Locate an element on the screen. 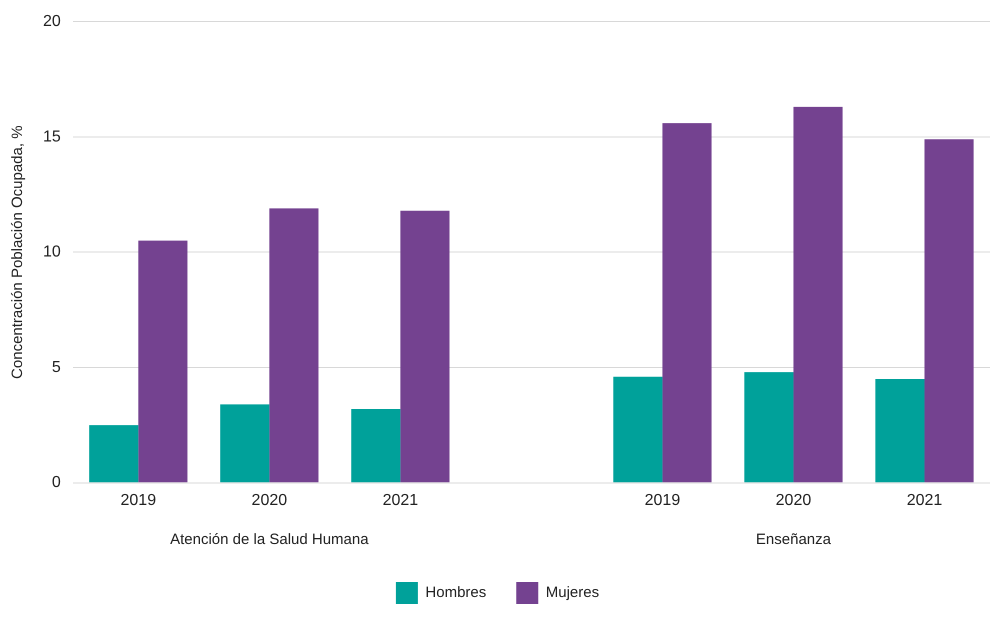 Image resolution: width=995 pixels, height=619 pixels. y-tick-label: 15 is located at coordinates (52, 137).